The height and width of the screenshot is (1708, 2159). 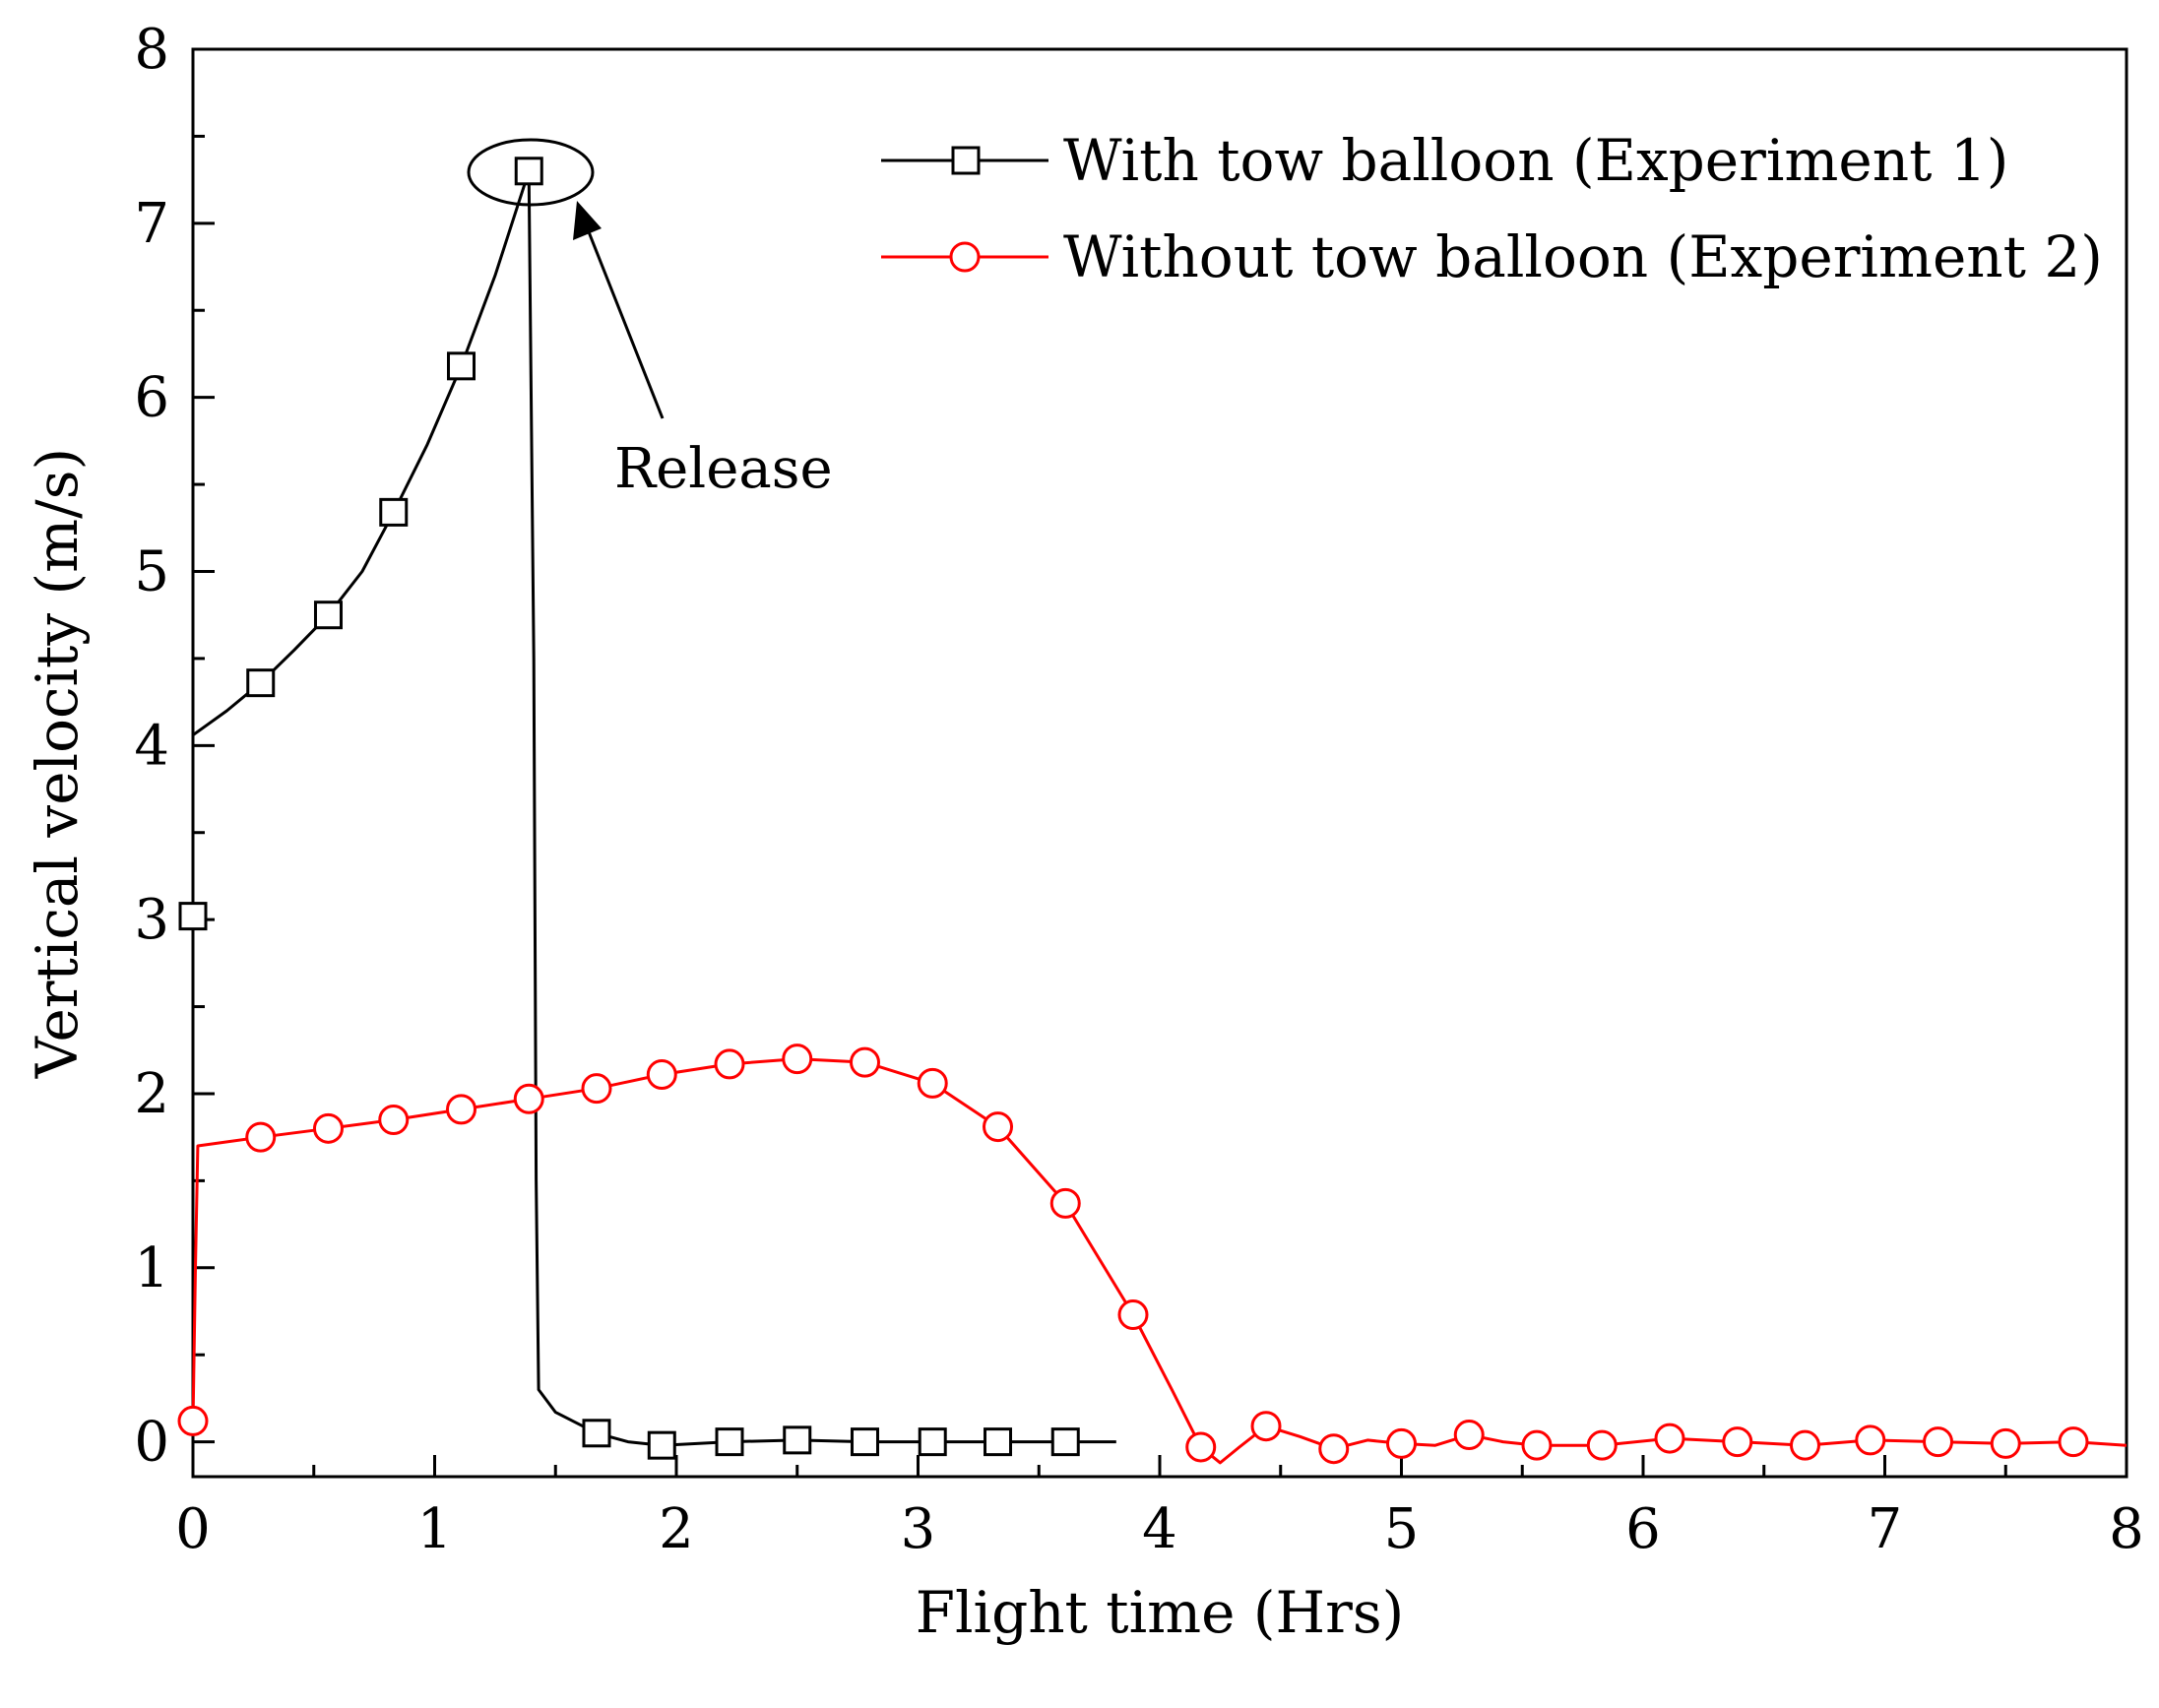 I want to click on x-tick-label: 6, so click(x=1643, y=1529).